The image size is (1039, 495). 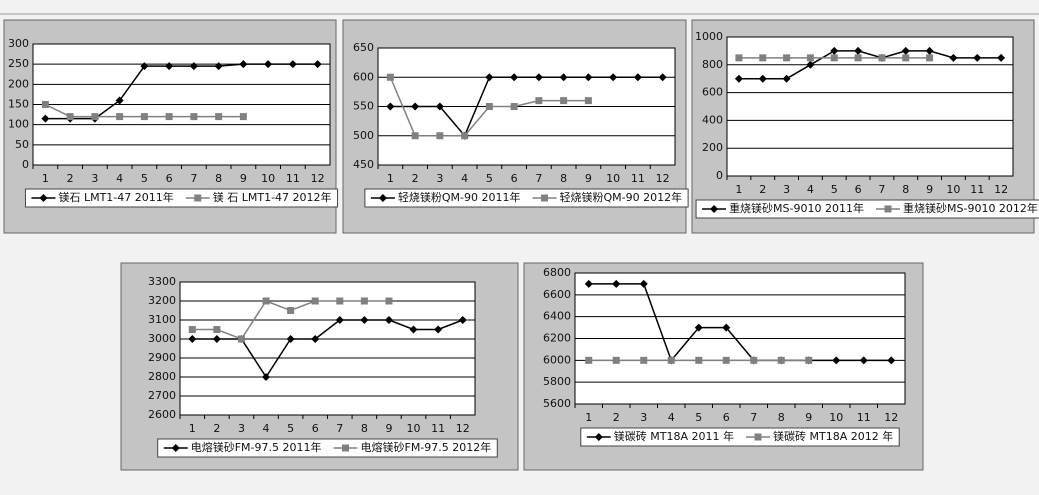 What do you see at coordinates (762, 189) in the screenshot?
I see `x-tick-label: 2` at bounding box center [762, 189].